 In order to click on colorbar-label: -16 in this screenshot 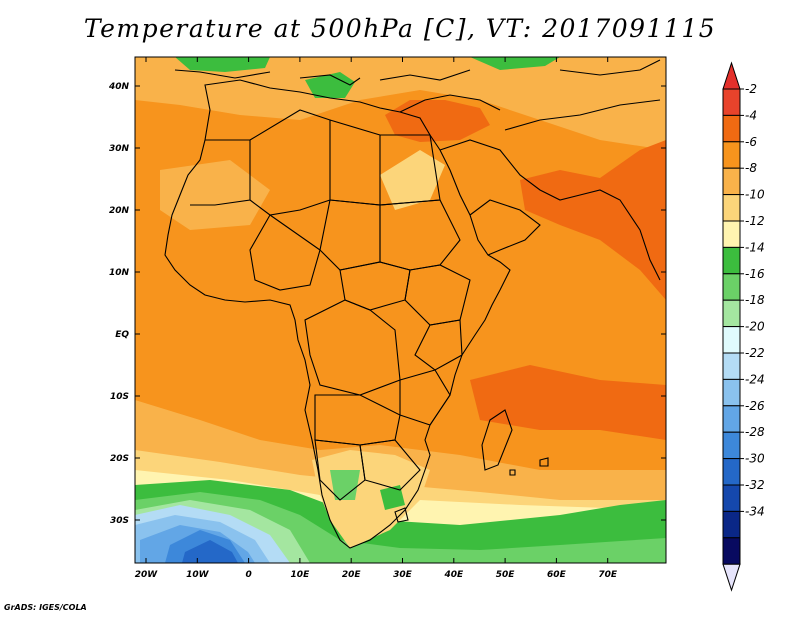, I will do `click(755, 274)`.